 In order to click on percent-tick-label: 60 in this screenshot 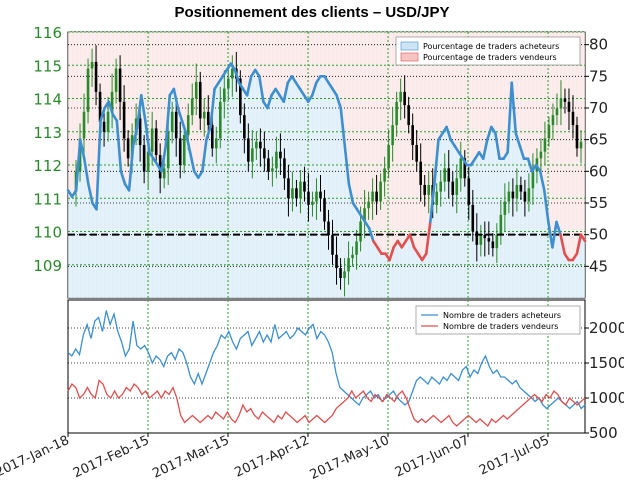, I will do `click(598, 171)`.